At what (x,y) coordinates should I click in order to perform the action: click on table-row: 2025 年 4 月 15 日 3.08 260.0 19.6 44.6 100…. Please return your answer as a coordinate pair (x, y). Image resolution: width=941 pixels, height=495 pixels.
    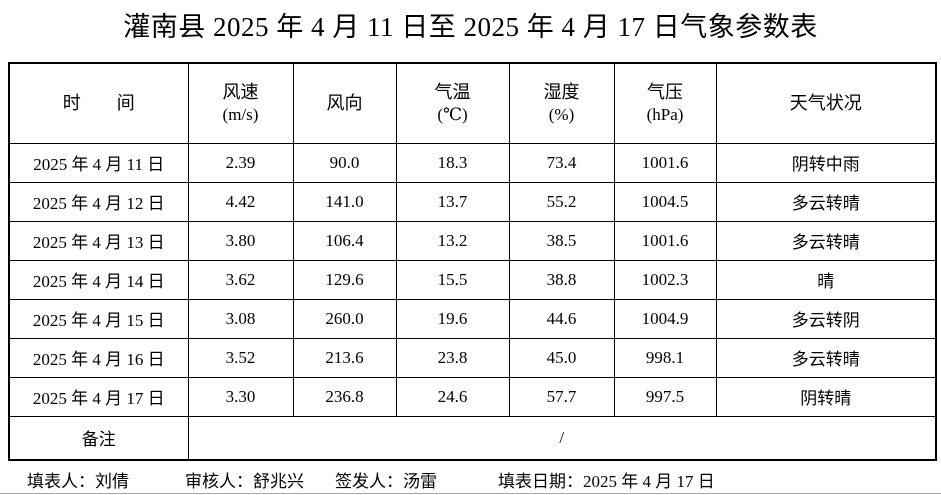
    Looking at the image, I should click on (472, 318).